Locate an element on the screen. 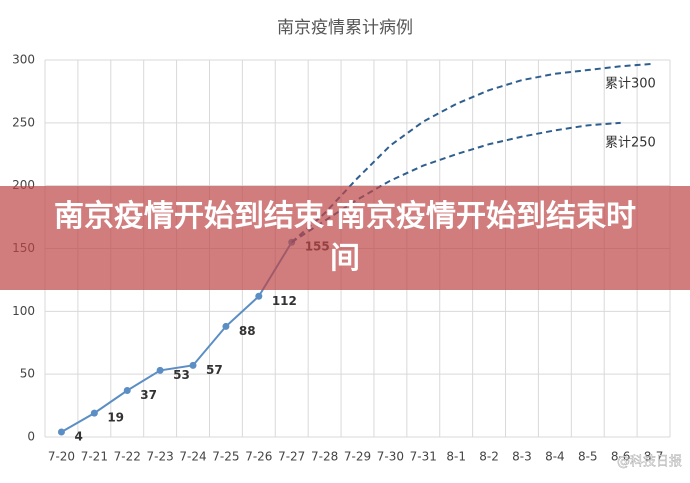 The height and width of the screenshot is (483, 690). y-tick-label: 100 is located at coordinates (23, 311).